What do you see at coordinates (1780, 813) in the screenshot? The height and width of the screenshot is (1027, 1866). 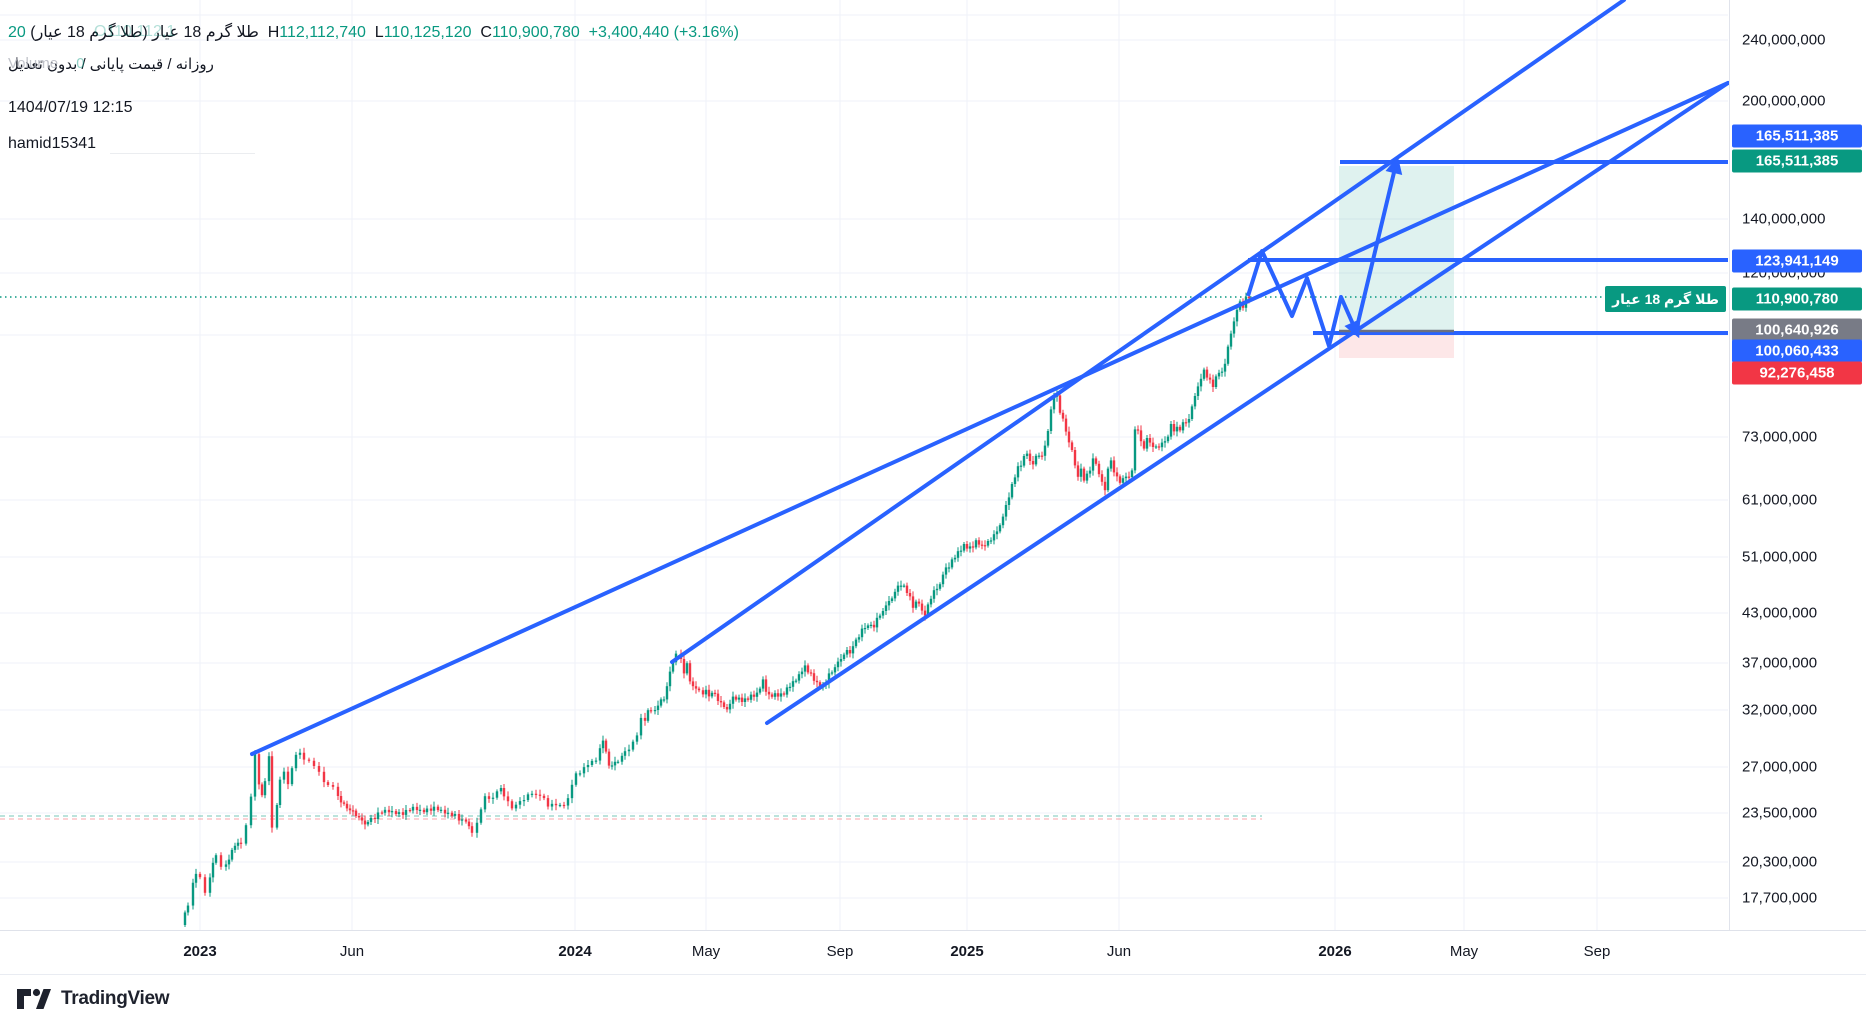 I see `price-tick: 23,500,000` at bounding box center [1780, 813].